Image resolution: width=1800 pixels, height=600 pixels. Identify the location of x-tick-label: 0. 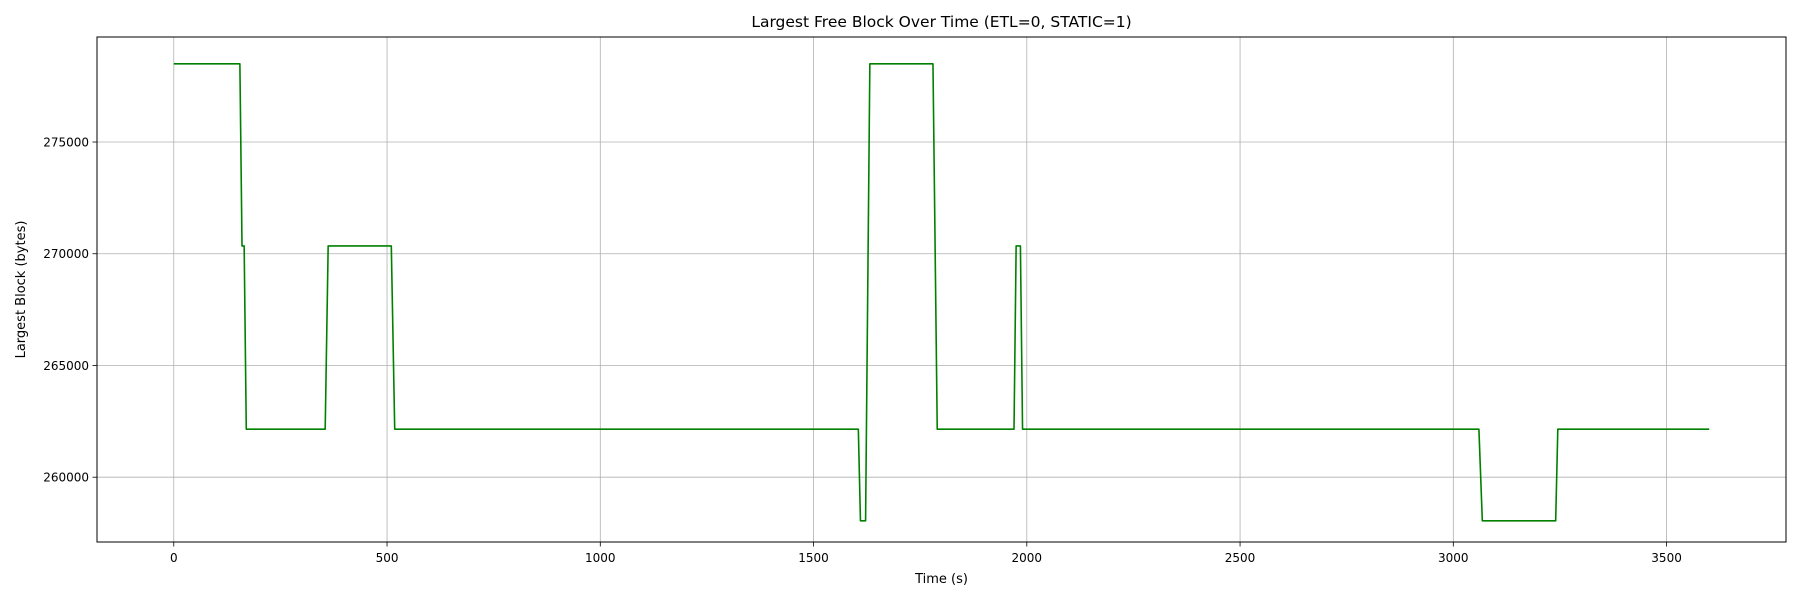
(174, 558).